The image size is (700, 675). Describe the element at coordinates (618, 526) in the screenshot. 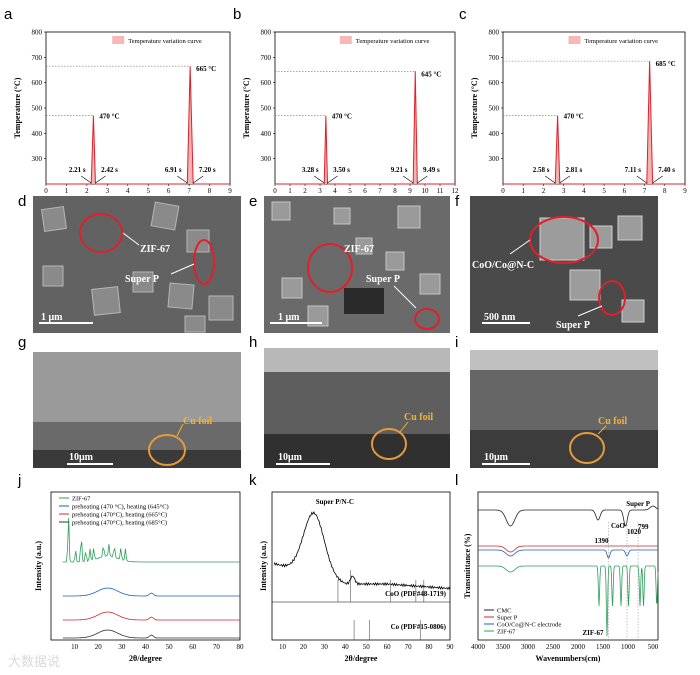

I see `chart-l-annotation-coo: CoO` at that location.